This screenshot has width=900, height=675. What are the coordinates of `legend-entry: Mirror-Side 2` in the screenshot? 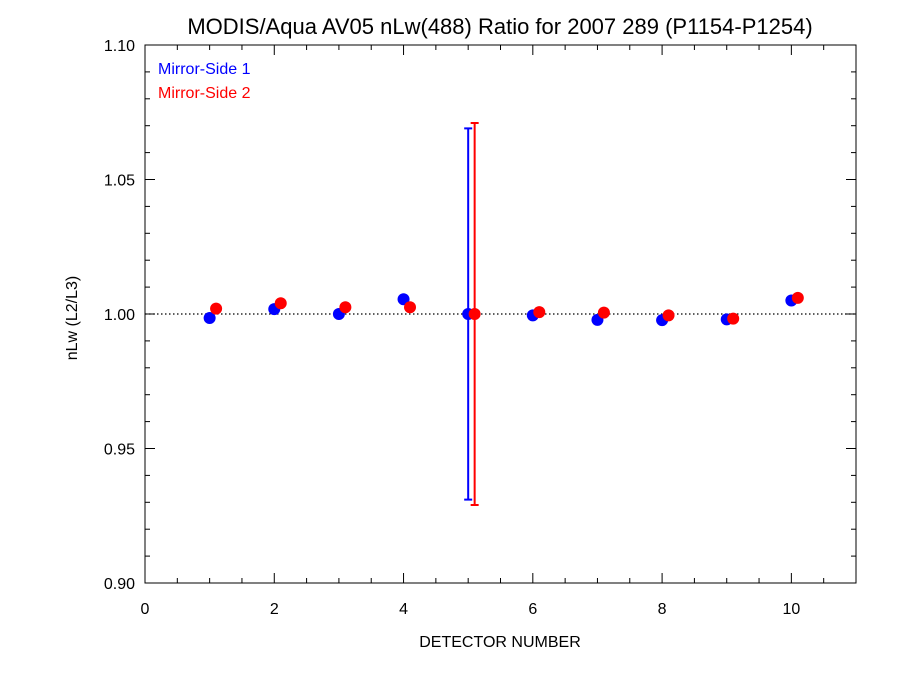 It's located at (204, 93).